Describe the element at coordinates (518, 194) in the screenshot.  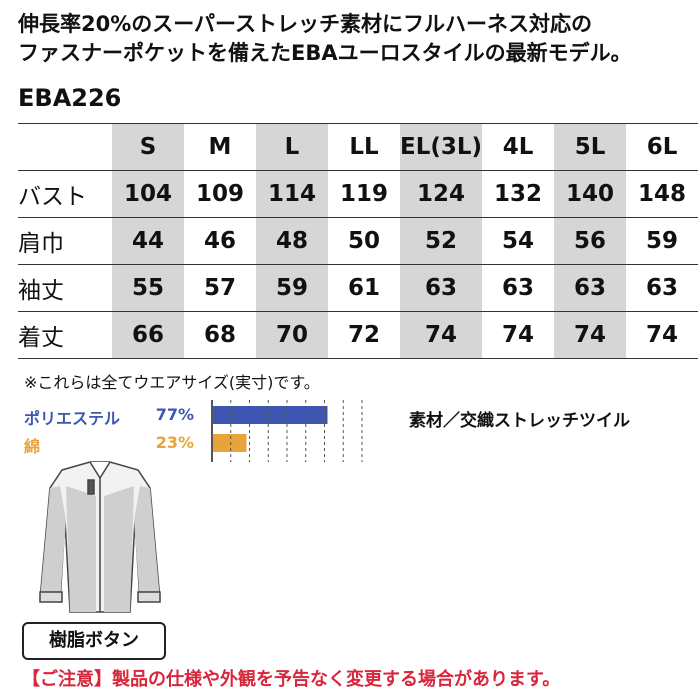
I see `size-value-cell: 132` at that location.